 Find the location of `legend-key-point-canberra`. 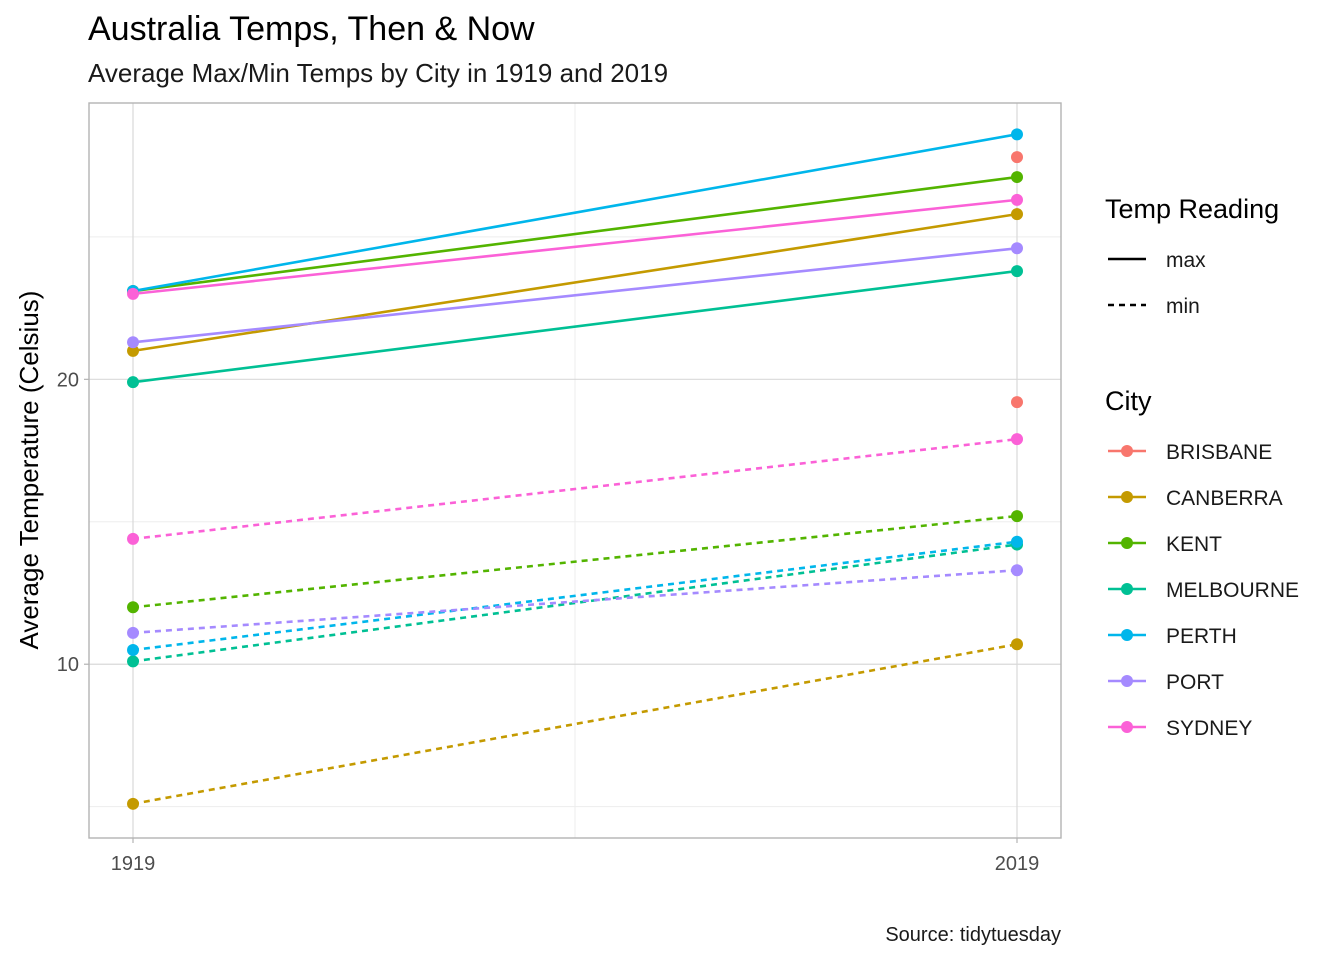

legend-key-point-canberra is located at coordinates (1127, 497).